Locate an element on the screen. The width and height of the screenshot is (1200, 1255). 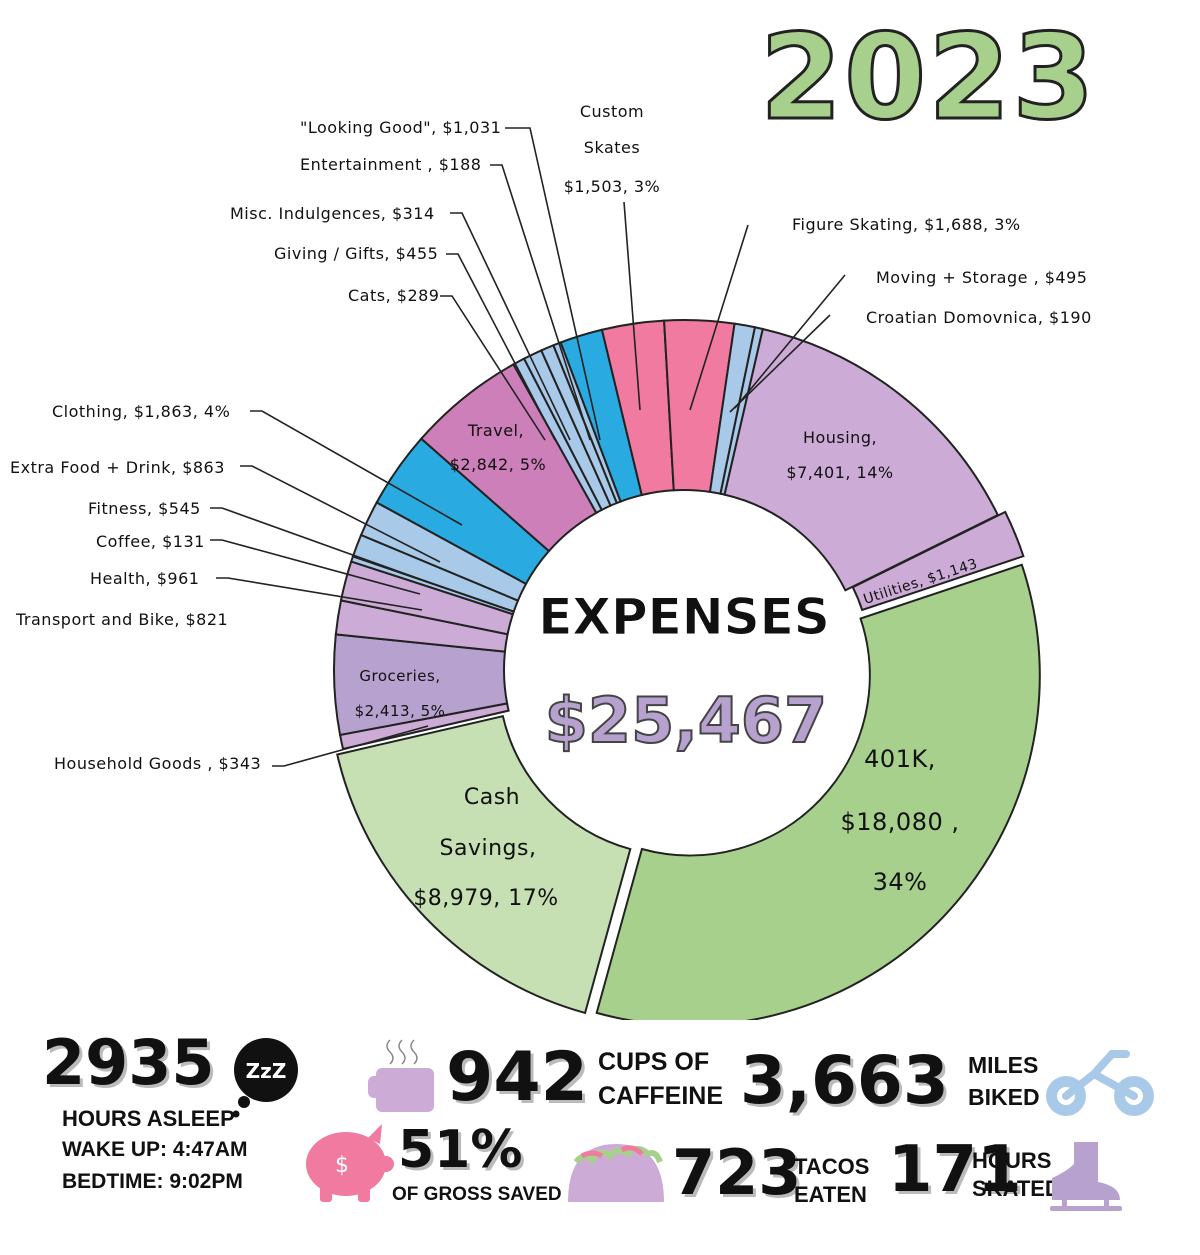
year-text: 2023 is located at coordinates (927, 77).